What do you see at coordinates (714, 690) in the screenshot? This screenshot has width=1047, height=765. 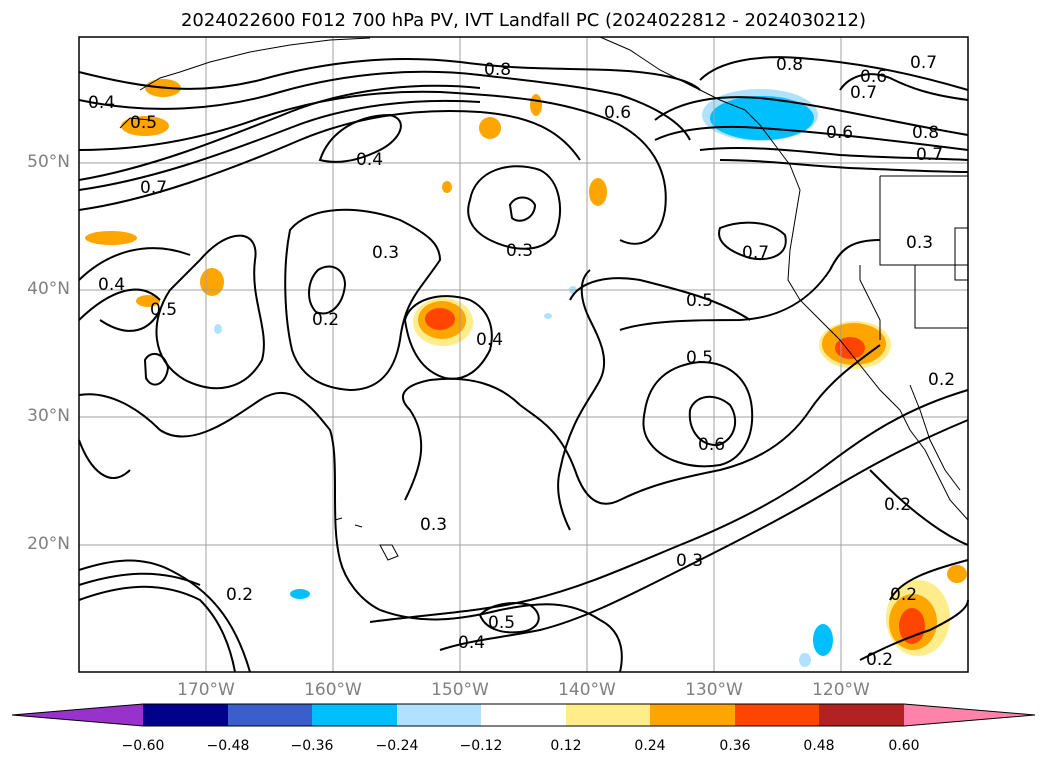 I see `lon-label: 130°W` at bounding box center [714, 690].